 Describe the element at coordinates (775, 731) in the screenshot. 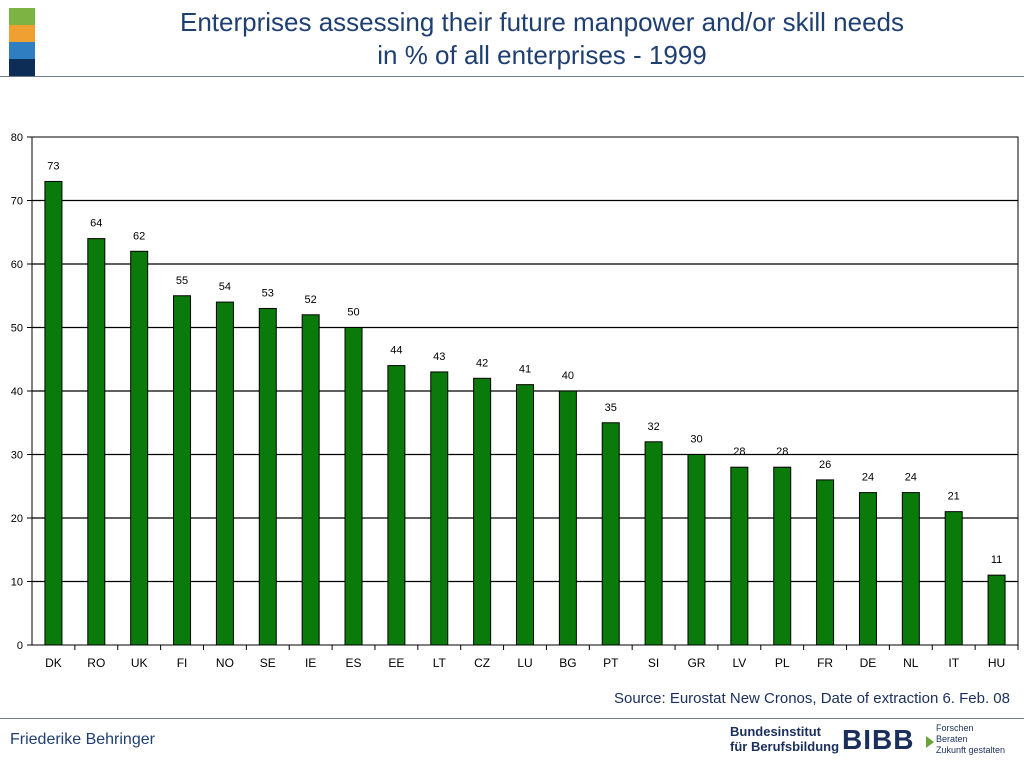

I see `logo-name-line-1: Bundesinstitut` at that location.